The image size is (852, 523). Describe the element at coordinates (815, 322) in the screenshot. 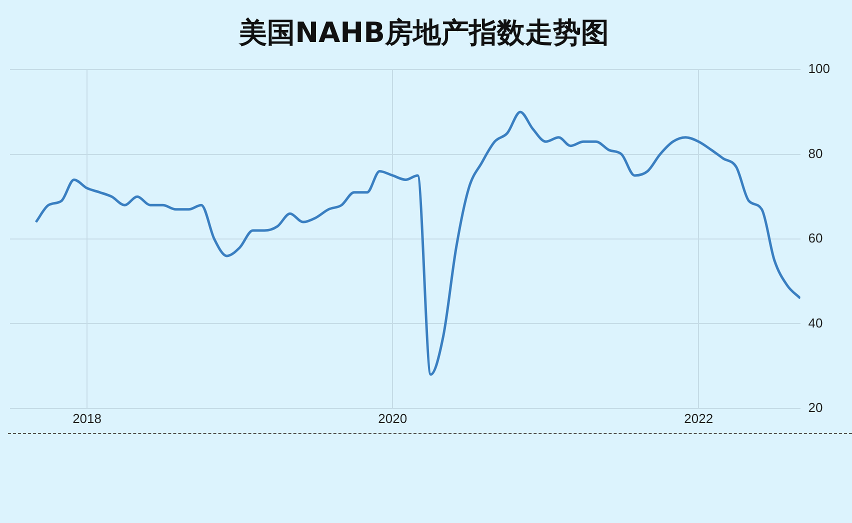

I see `y-tick-label: 40` at that location.